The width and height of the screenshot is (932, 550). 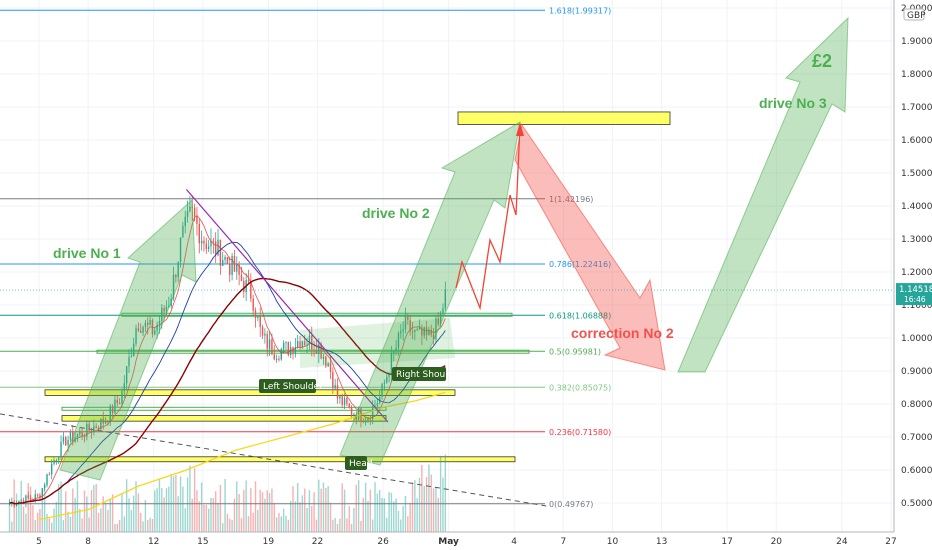 What do you see at coordinates (822, 61) in the screenshot?
I see `target-label: £2` at bounding box center [822, 61].